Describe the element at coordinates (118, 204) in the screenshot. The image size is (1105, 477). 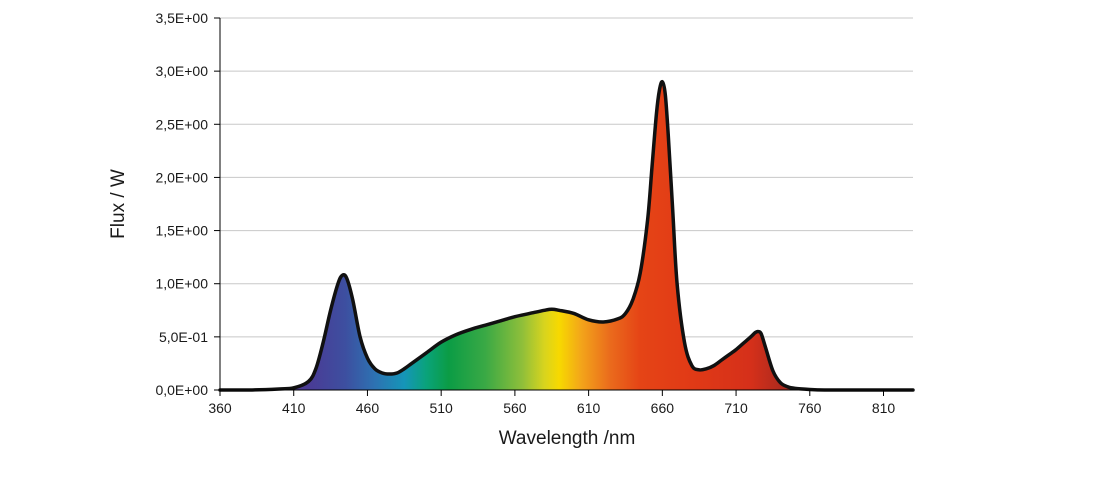
I see `y-axis-title: Flux / W` at that location.